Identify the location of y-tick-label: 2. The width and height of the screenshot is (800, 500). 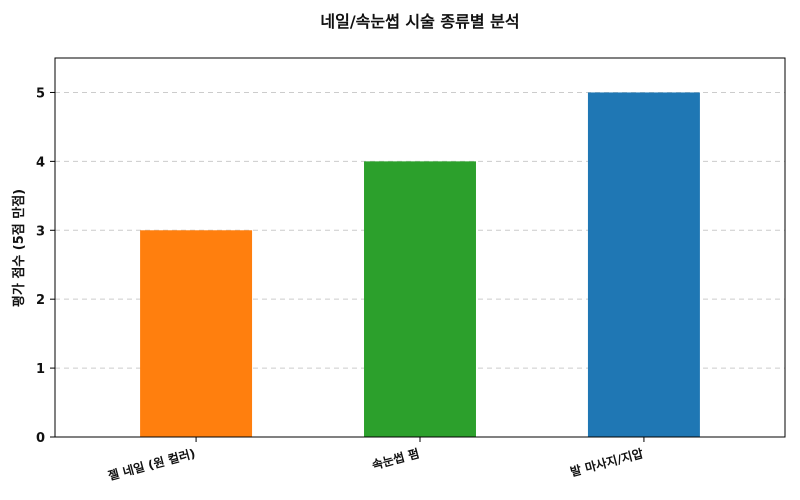
(40, 300).